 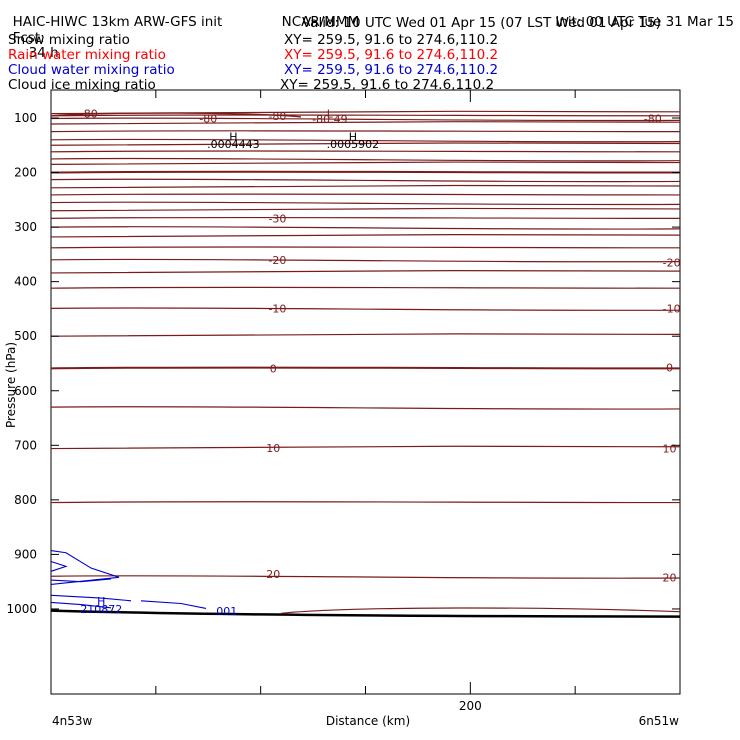 What do you see at coordinates (91, 70) in the screenshot?
I see `field-cloudwater-name: Cloud water mixing ratio` at bounding box center [91, 70].